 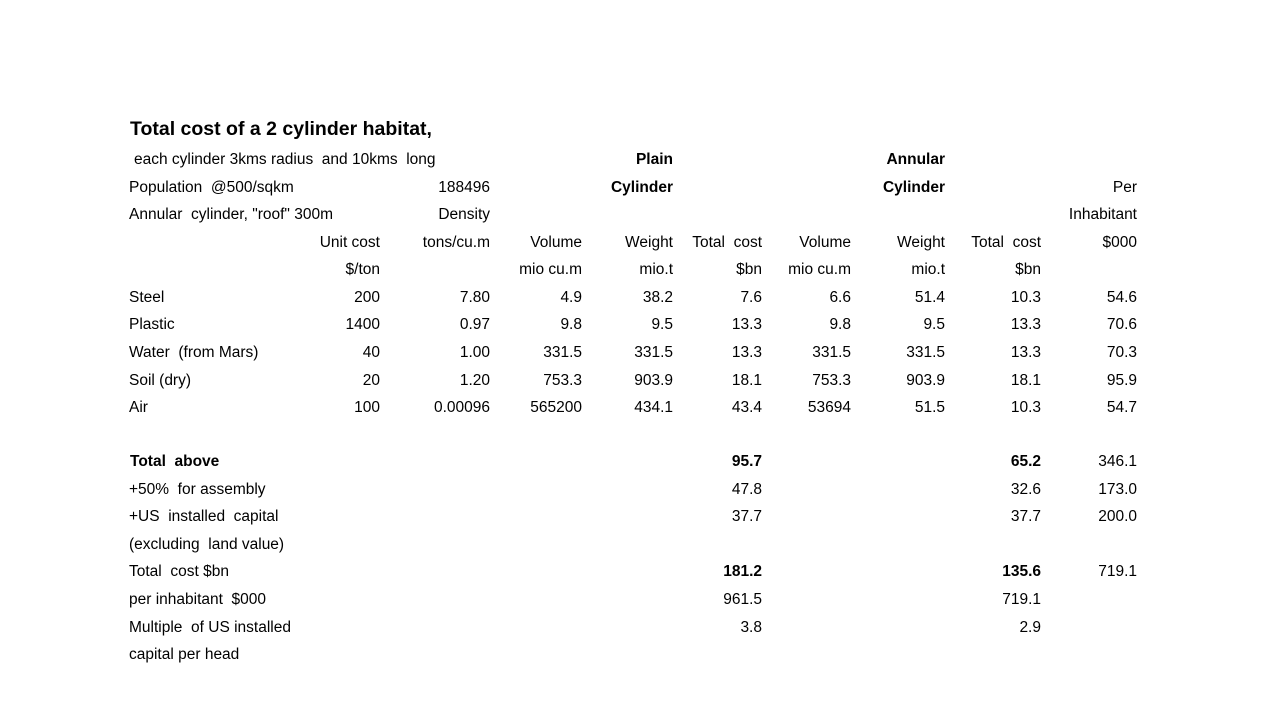 What do you see at coordinates (175, 461) in the screenshot?
I see `total-above-label: Total above` at bounding box center [175, 461].